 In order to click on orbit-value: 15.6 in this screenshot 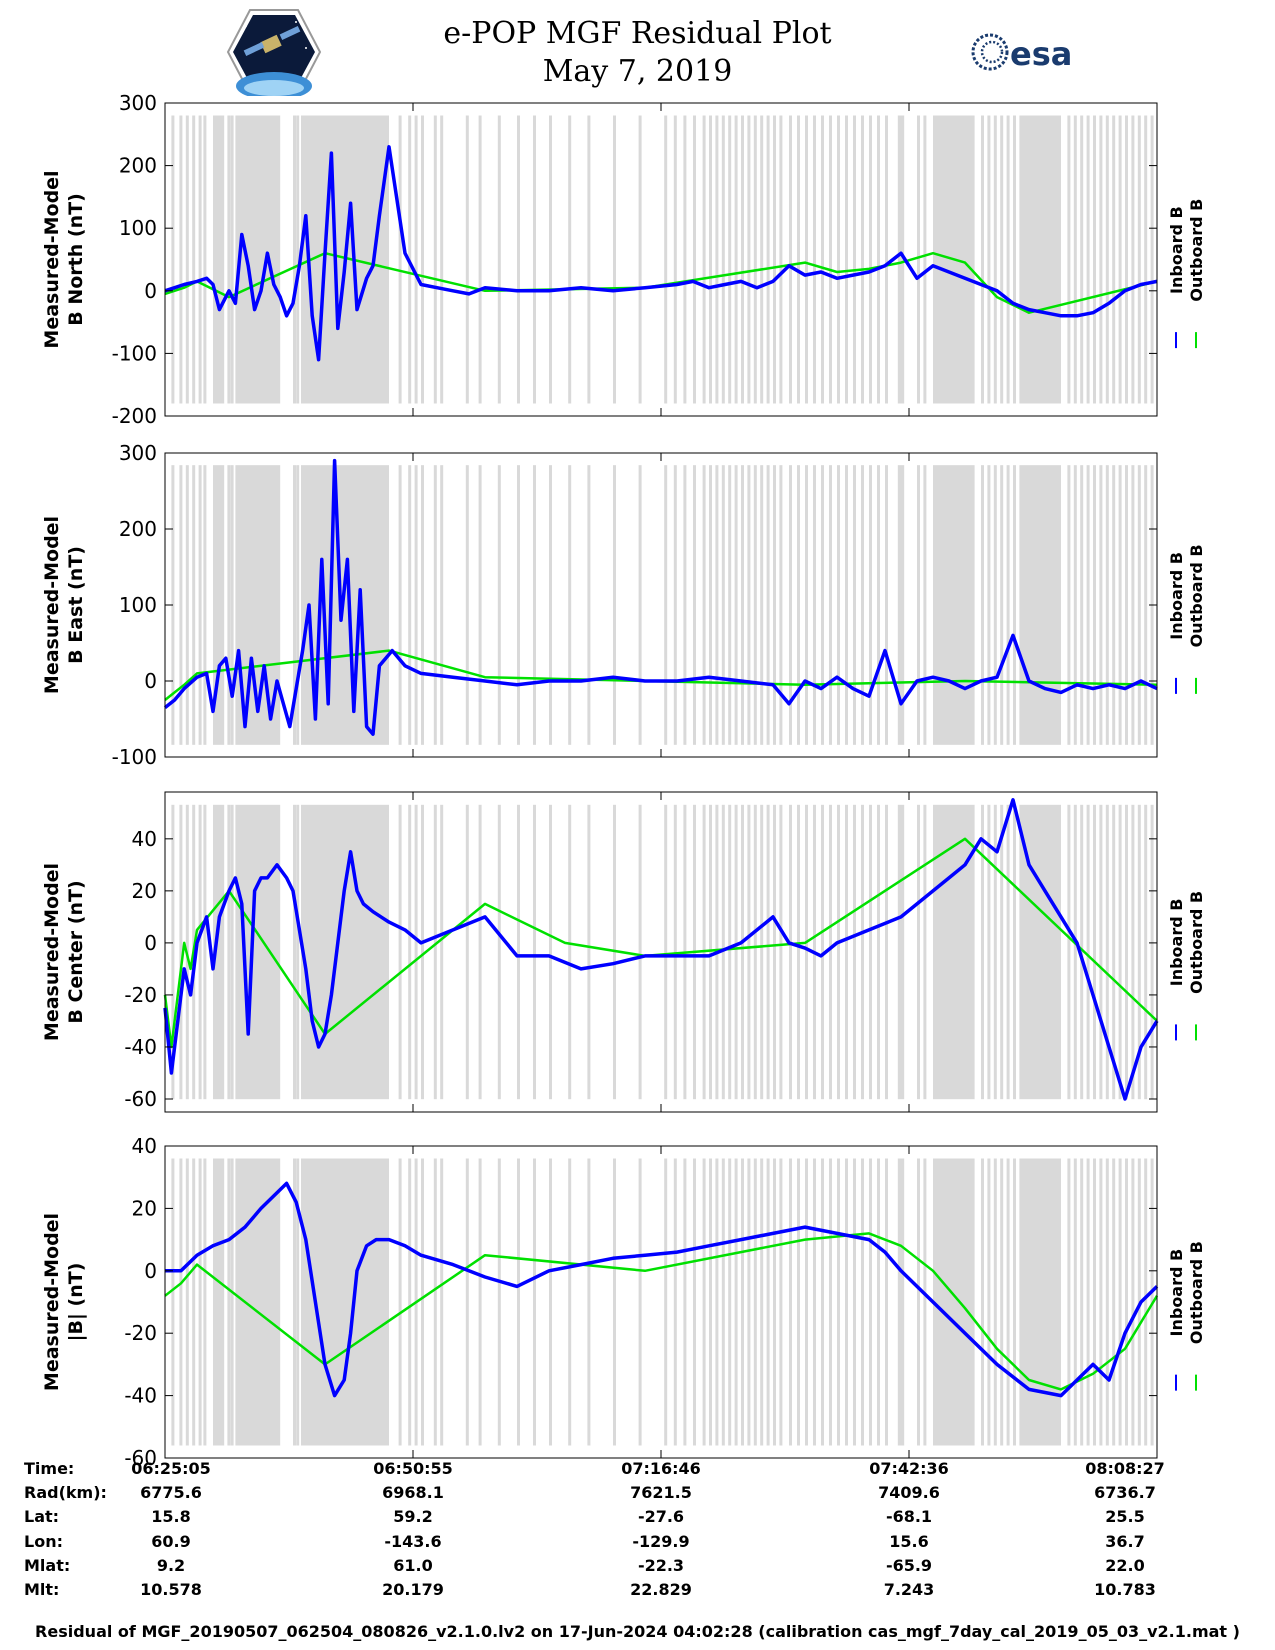, I will do `click(909, 1541)`.